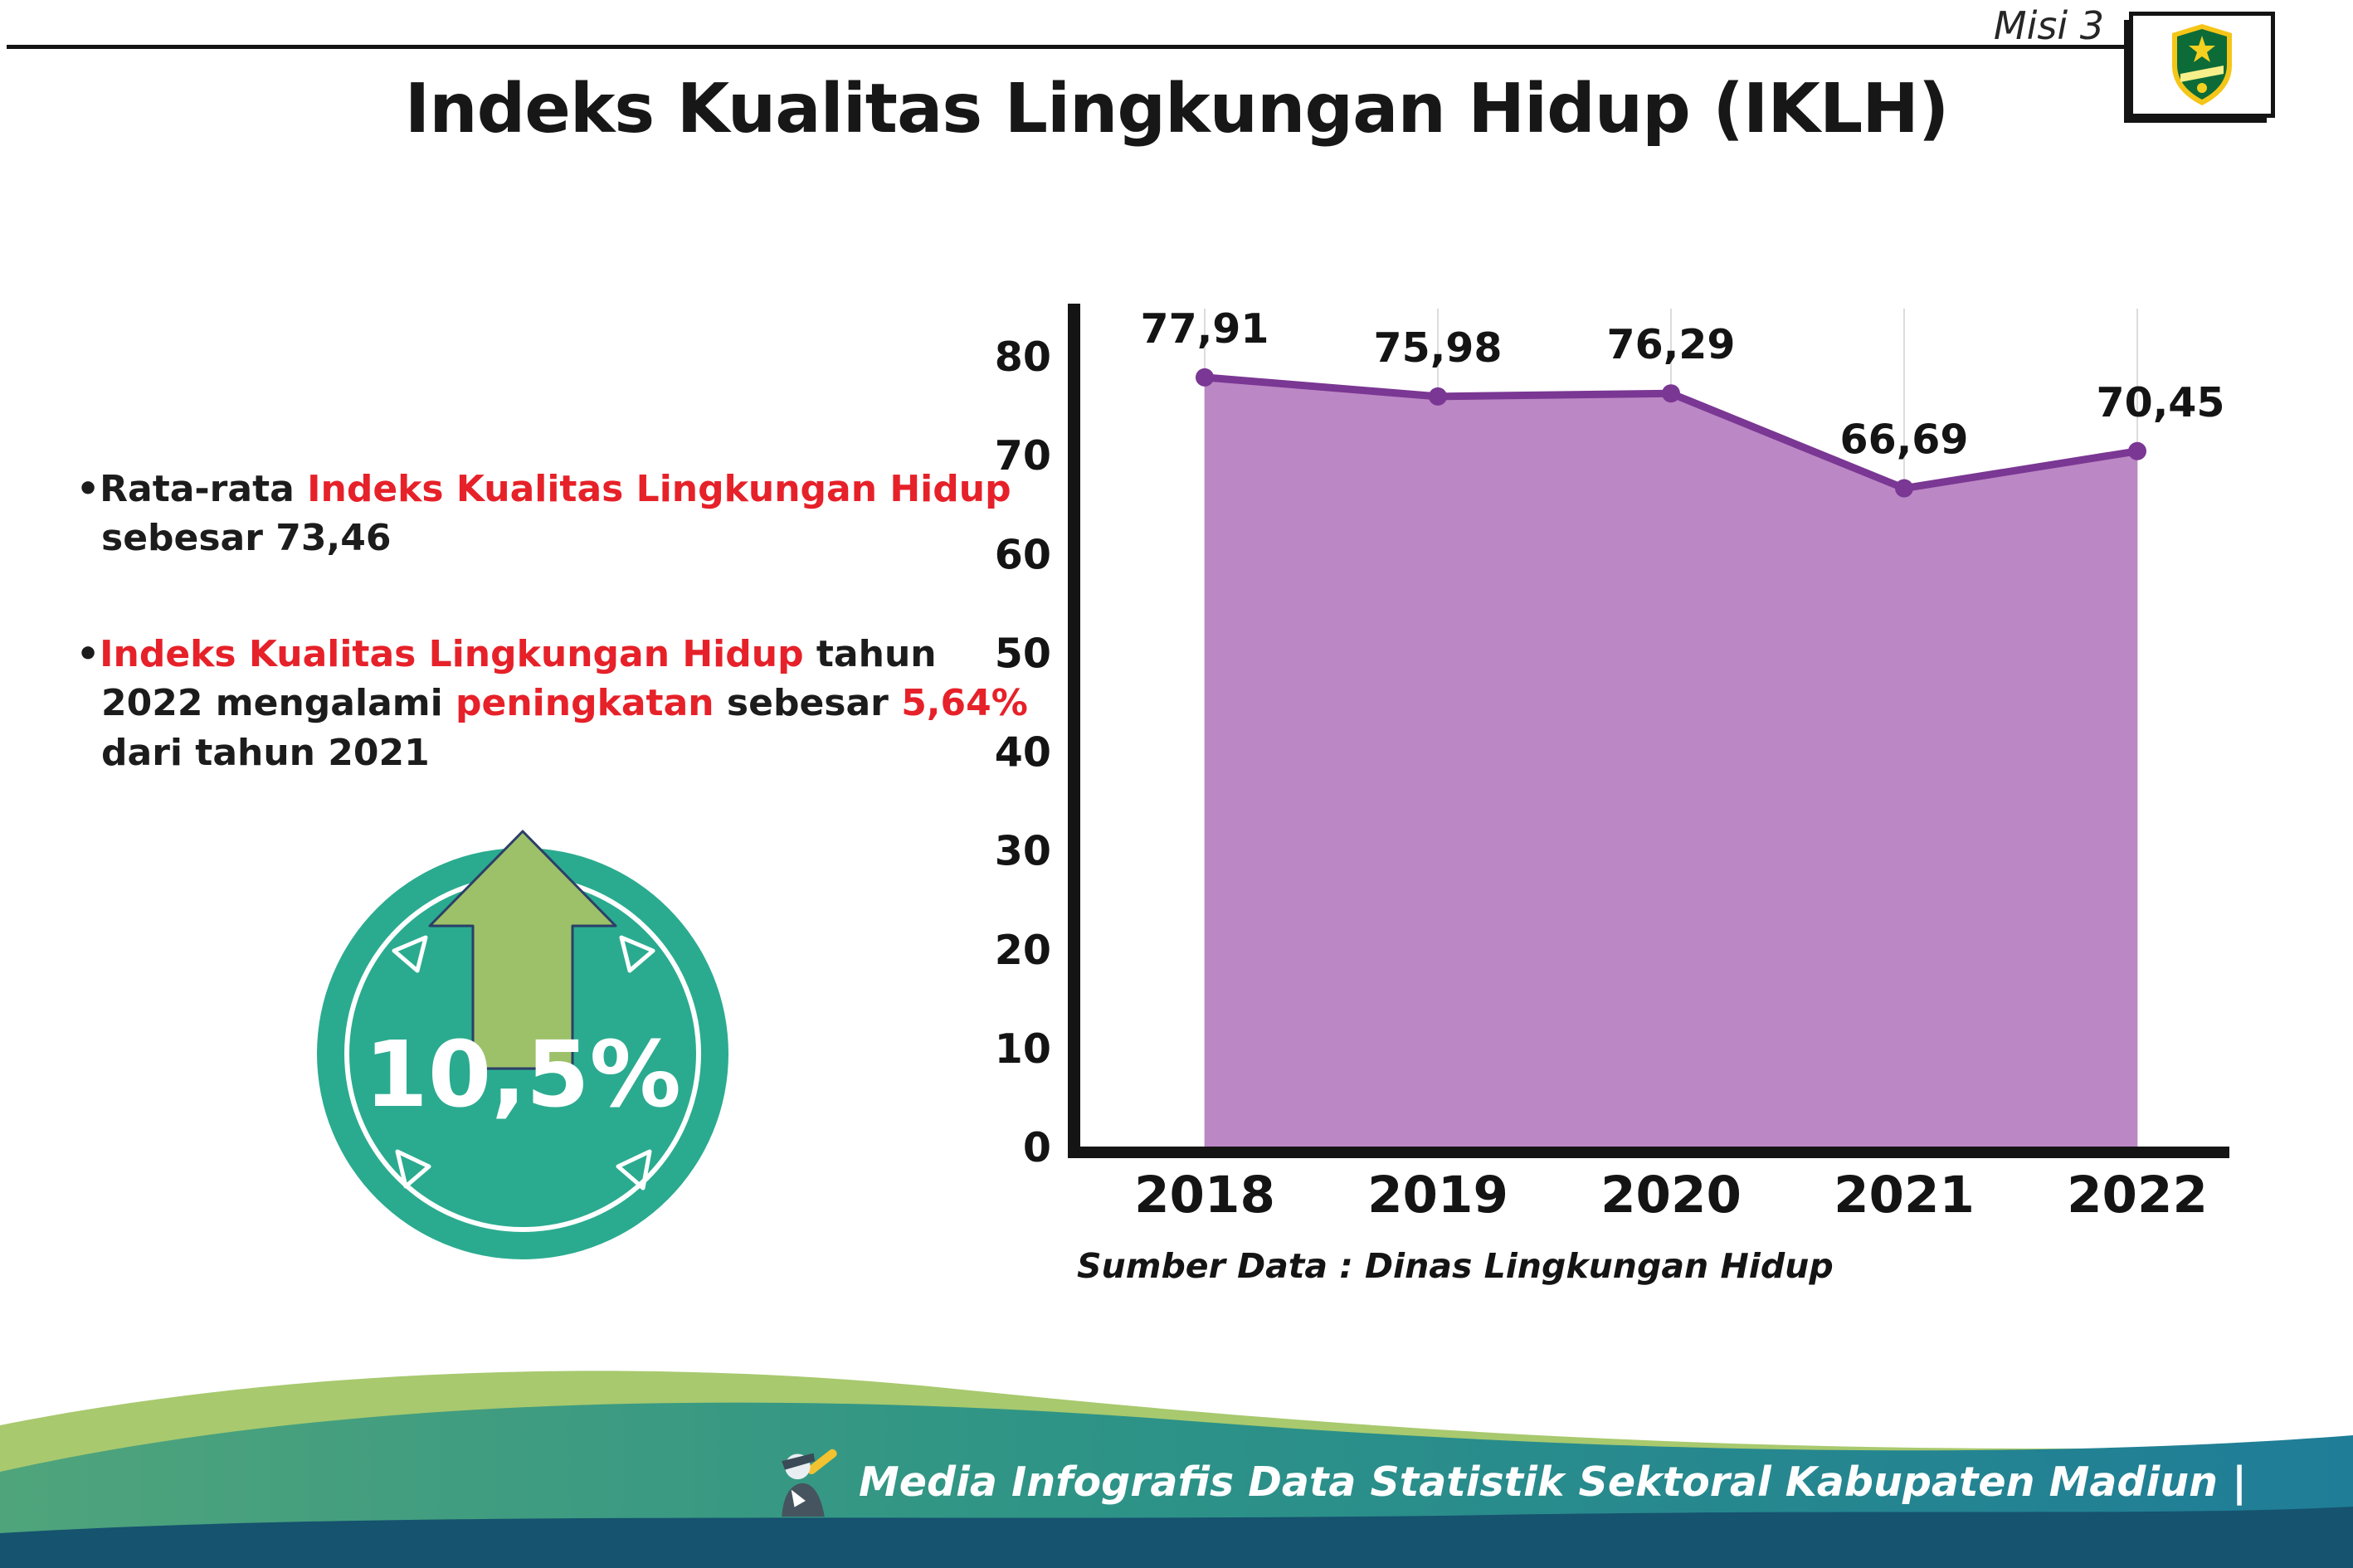 This screenshot has width=2353, height=1568. What do you see at coordinates (204, 489) in the screenshot?
I see `bullet1-text: Rata-rata` at bounding box center [204, 489].